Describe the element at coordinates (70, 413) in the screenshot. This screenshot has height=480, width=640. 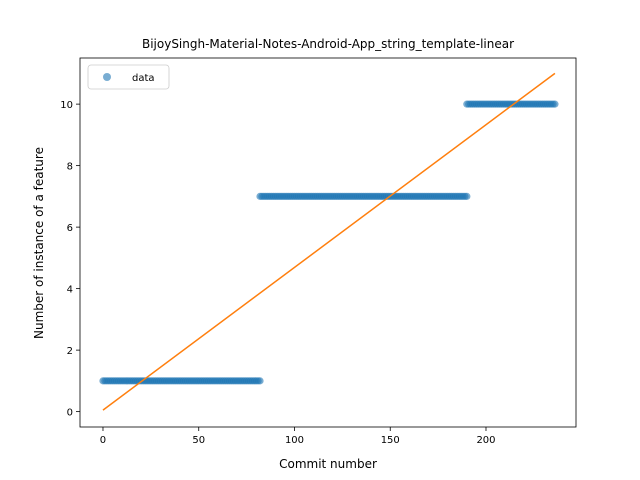
I see `y-tick-label: 0` at that location.